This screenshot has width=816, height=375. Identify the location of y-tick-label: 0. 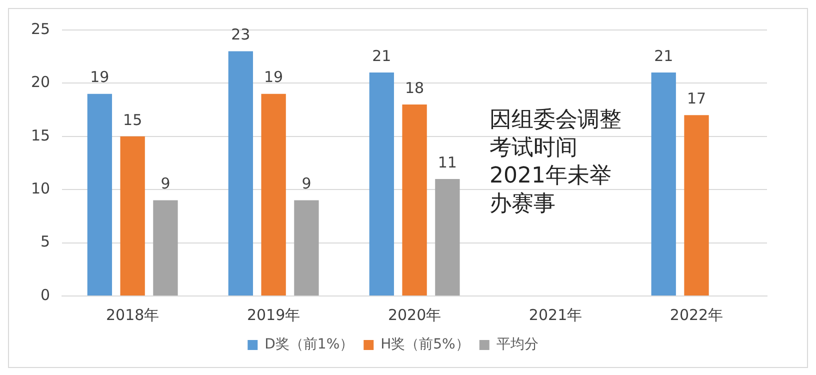
(45, 295).